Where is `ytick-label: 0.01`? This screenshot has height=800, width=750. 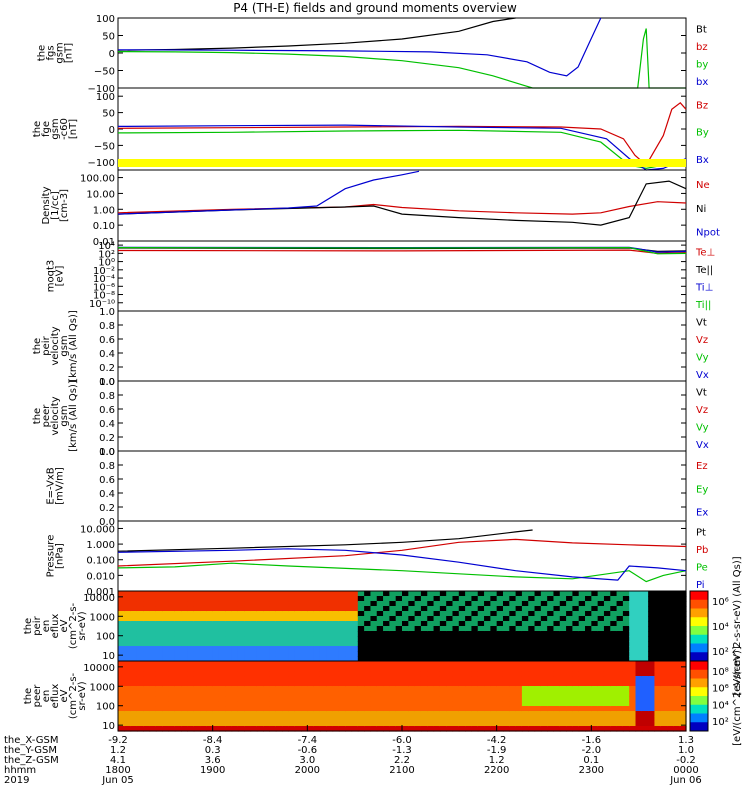
ytick-label: 0.01 is located at coordinates (104, 242).